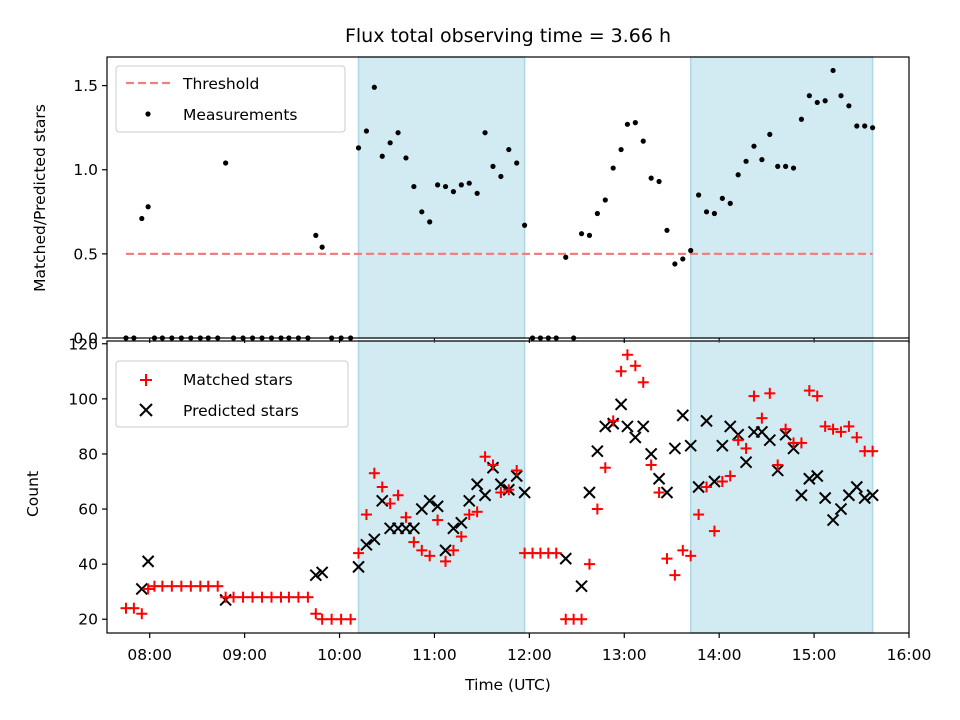 The width and height of the screenshot is (960, 720). What do you see at coordinates (232, 394) in the screenshot?
I see `bottom-legend: Matched stars Predicted stars` at bounding box center [232, 394].